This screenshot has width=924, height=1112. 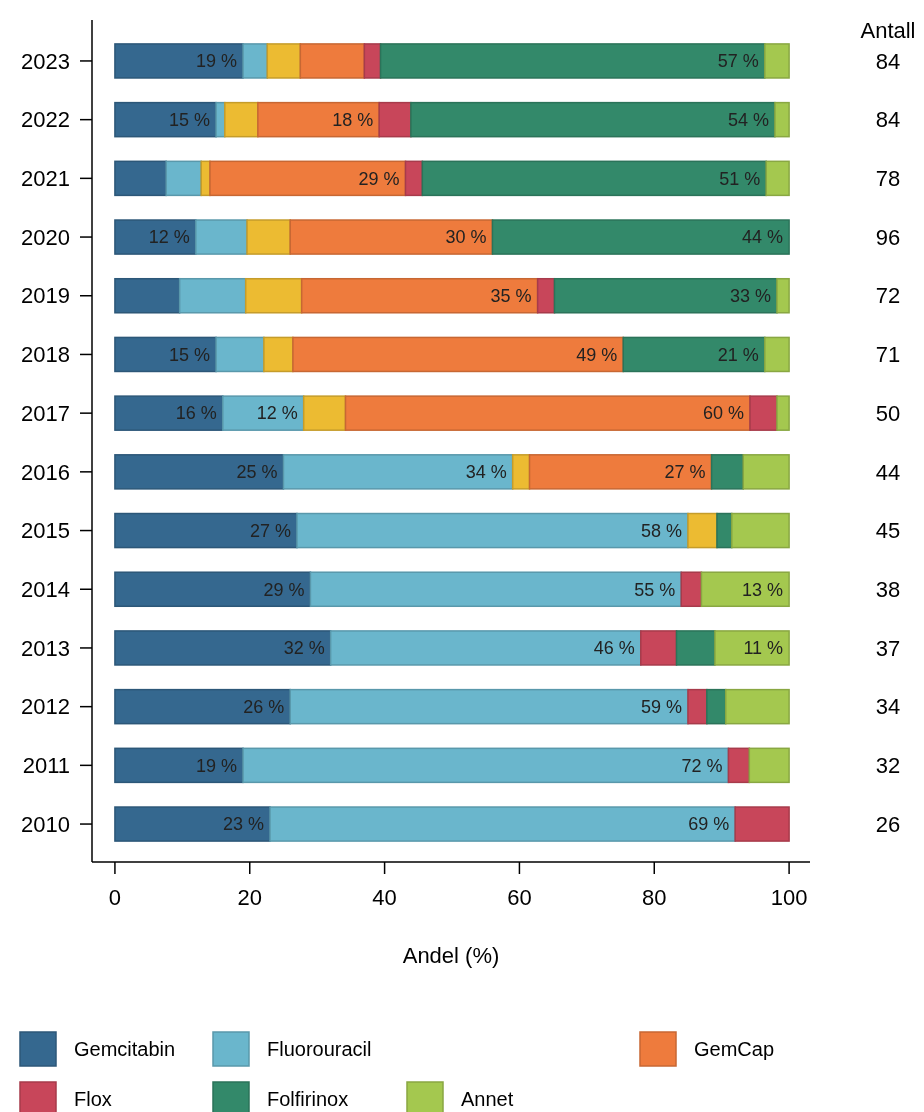 I want to click on data-label: 72 %, so click(x=702, y=765).